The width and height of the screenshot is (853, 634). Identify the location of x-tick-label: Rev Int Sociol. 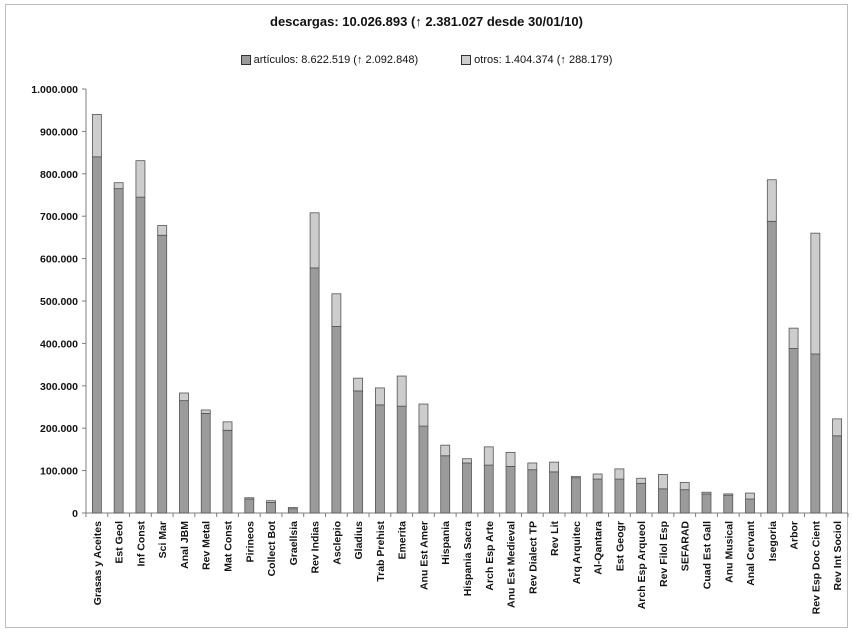
(838, 556).